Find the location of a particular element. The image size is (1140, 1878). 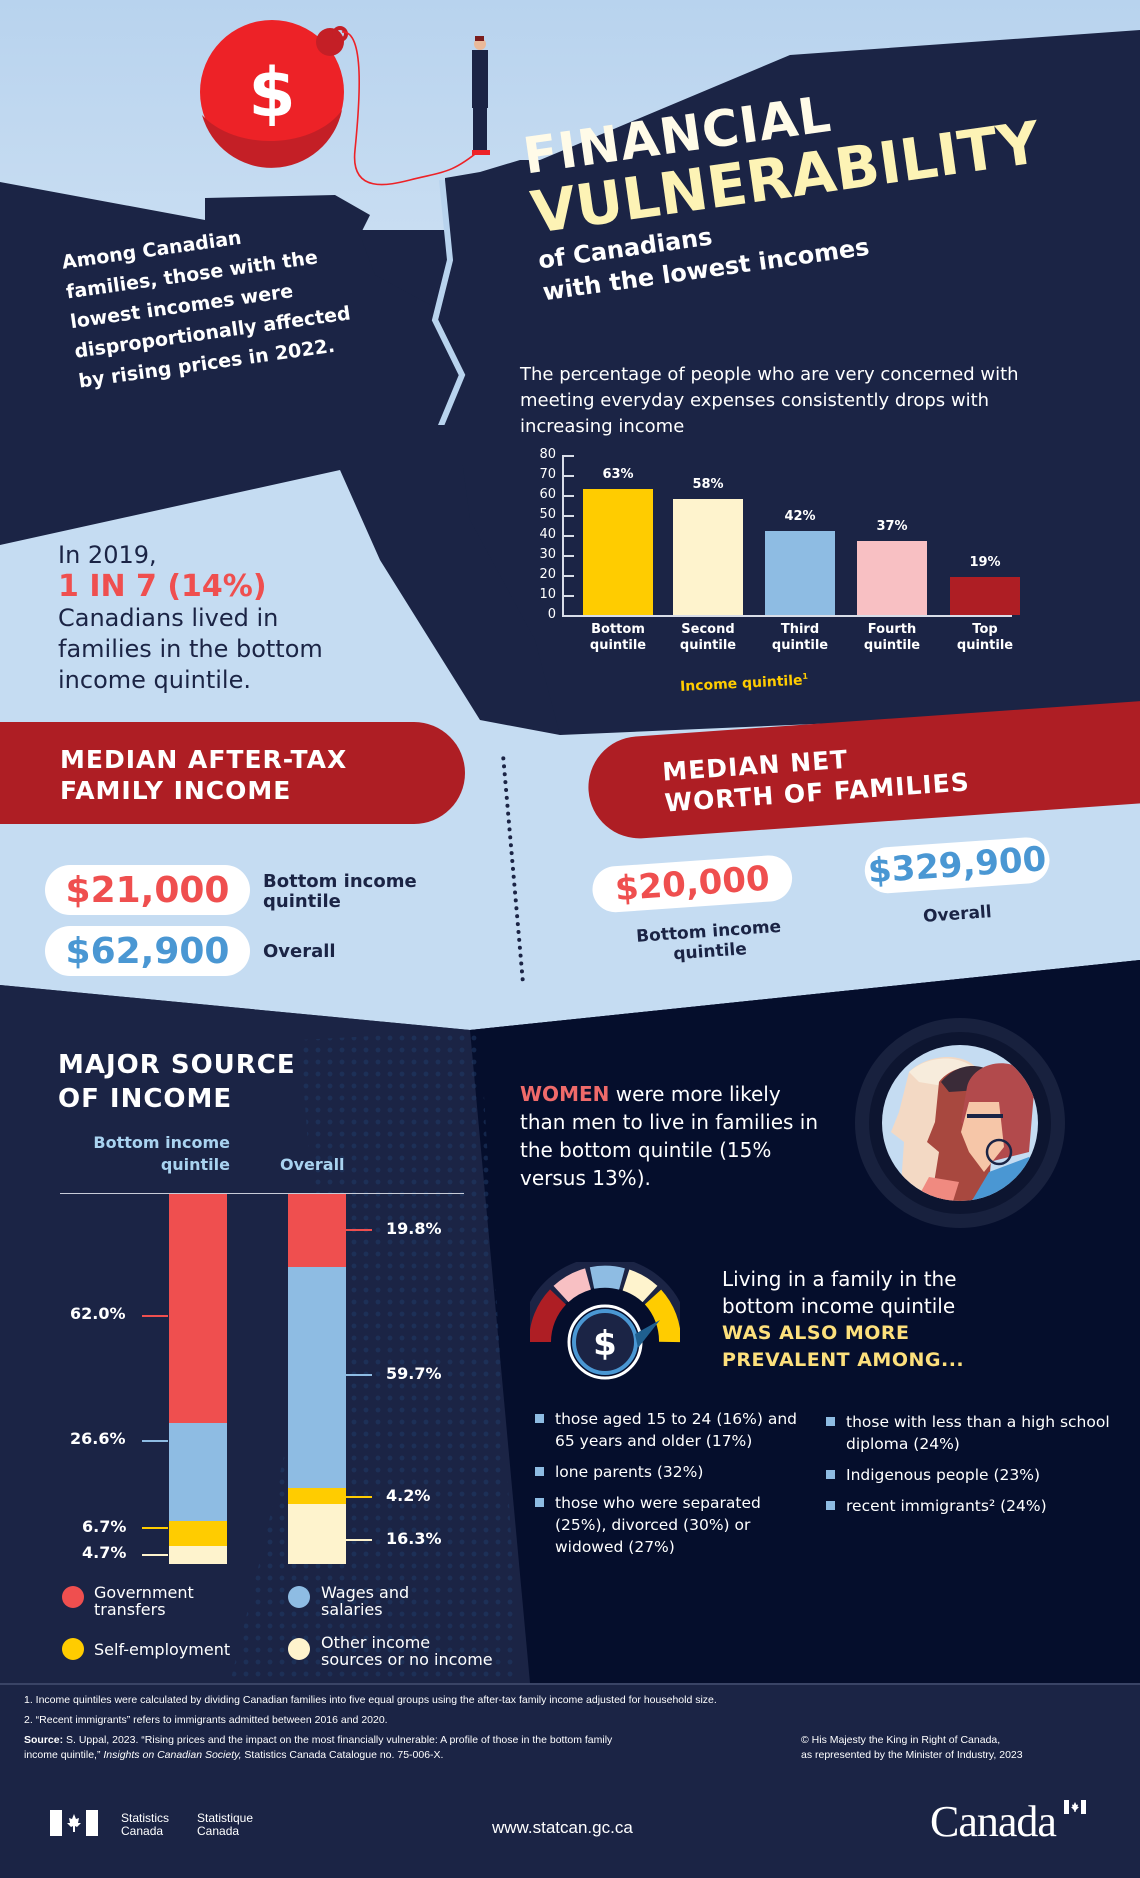

stack-baseline is located at coordinates (262, 1193).